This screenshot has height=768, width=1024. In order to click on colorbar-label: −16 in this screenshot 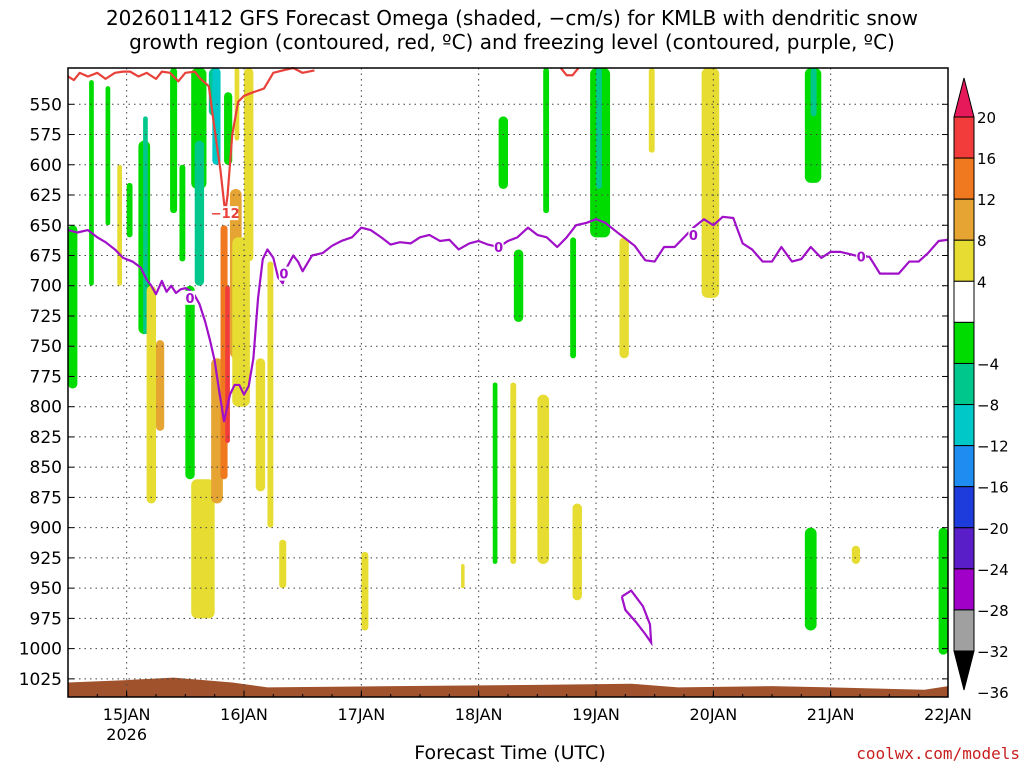, I will do `click(993, 488)`.